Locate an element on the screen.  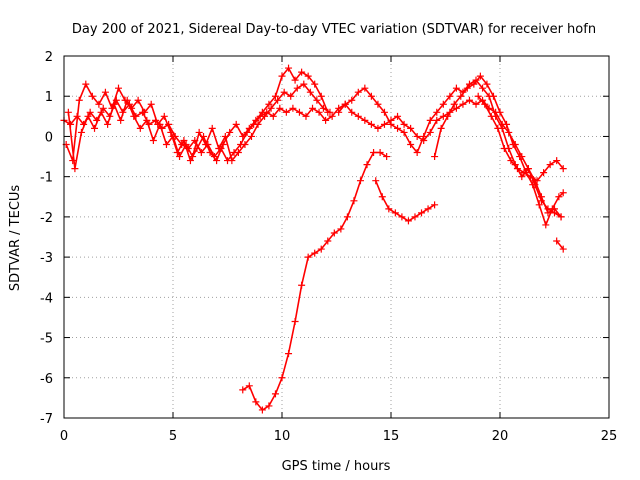
y-tick-label: 0 is located at coordinates (49, 137).